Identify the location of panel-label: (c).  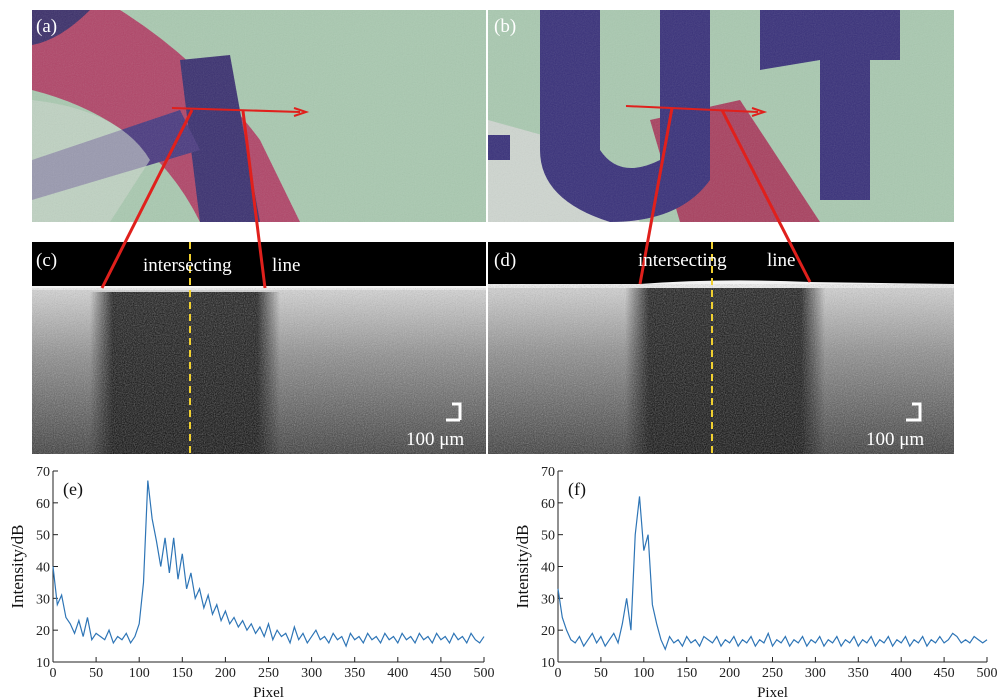
(46, 260).